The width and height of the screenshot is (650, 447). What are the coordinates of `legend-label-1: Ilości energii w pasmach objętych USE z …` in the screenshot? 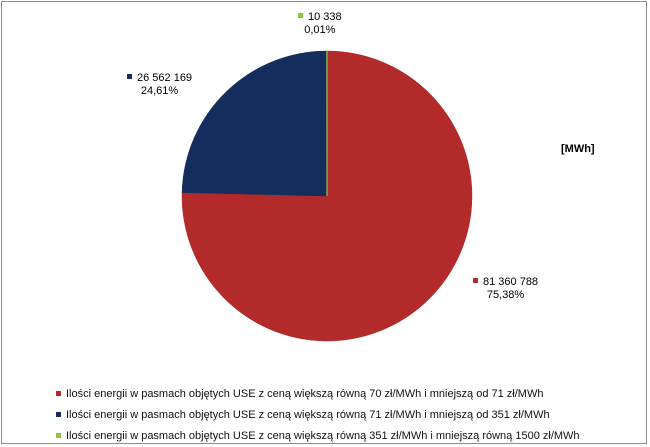 It's located at (305, 393).